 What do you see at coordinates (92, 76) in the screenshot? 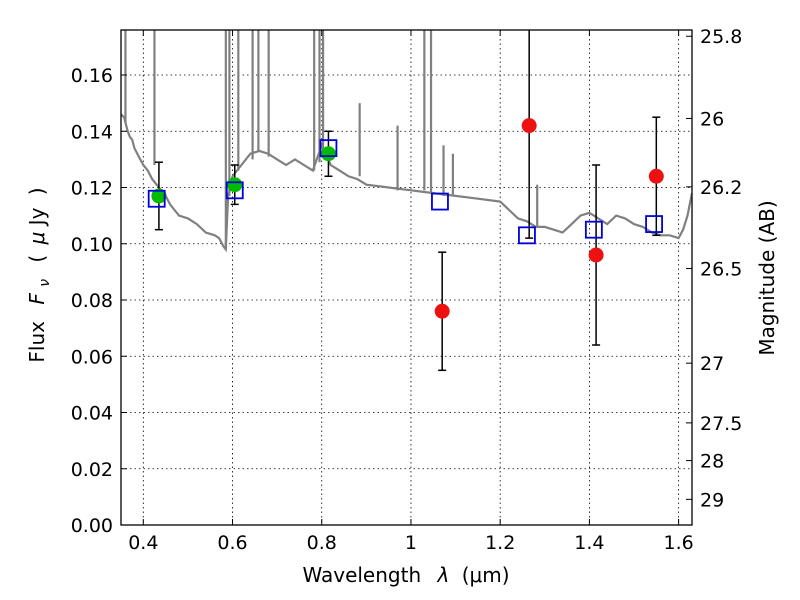
I see `y-tick-label: 0.16` at bounding box center [92, 76].